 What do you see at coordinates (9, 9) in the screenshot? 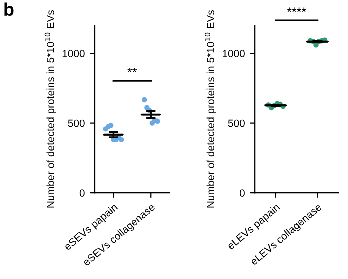
I see `text: b` at bounding box center [9, 9].